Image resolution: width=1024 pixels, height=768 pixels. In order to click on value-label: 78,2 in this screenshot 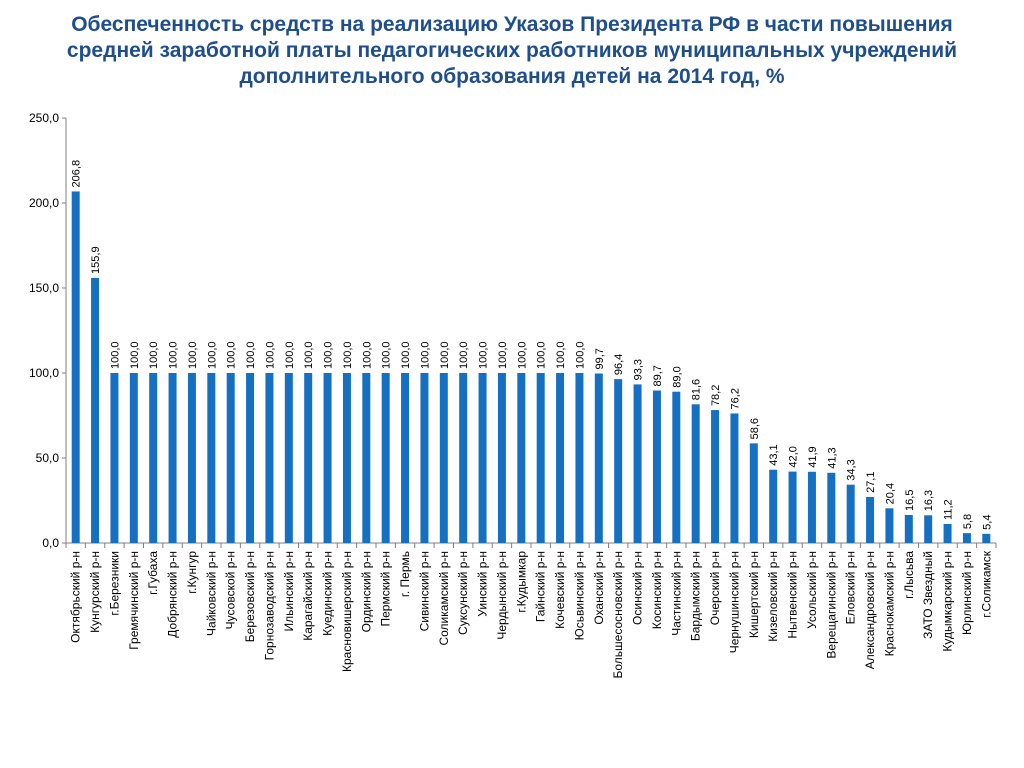, I will do `click(716, 395)`.